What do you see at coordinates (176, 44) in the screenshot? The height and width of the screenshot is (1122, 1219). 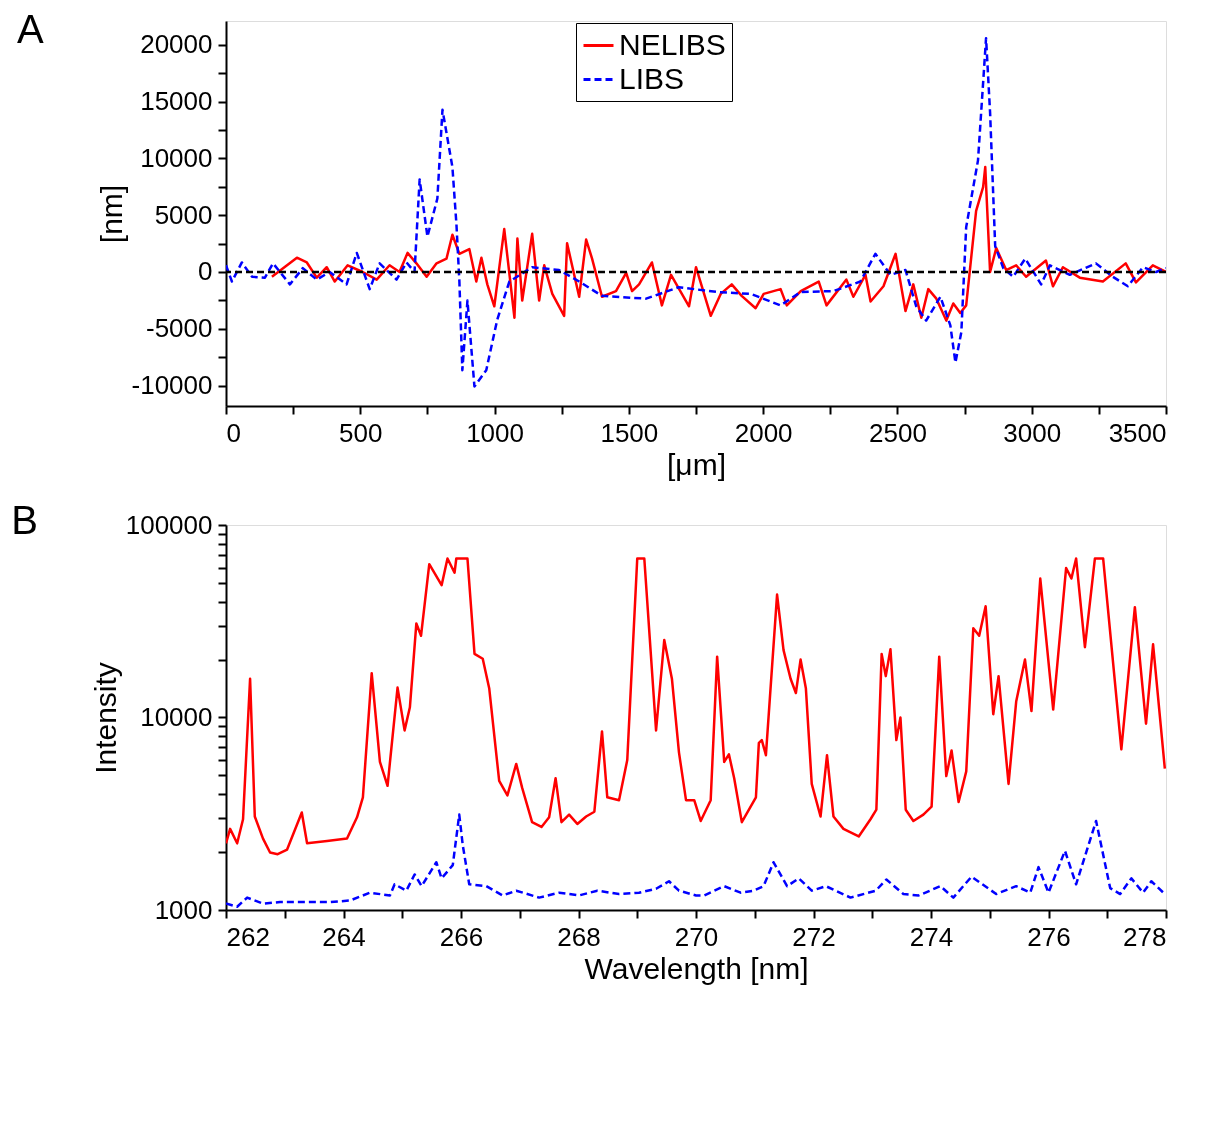 I see `y-tick-label: 20000` at bounding box center [176, 44].